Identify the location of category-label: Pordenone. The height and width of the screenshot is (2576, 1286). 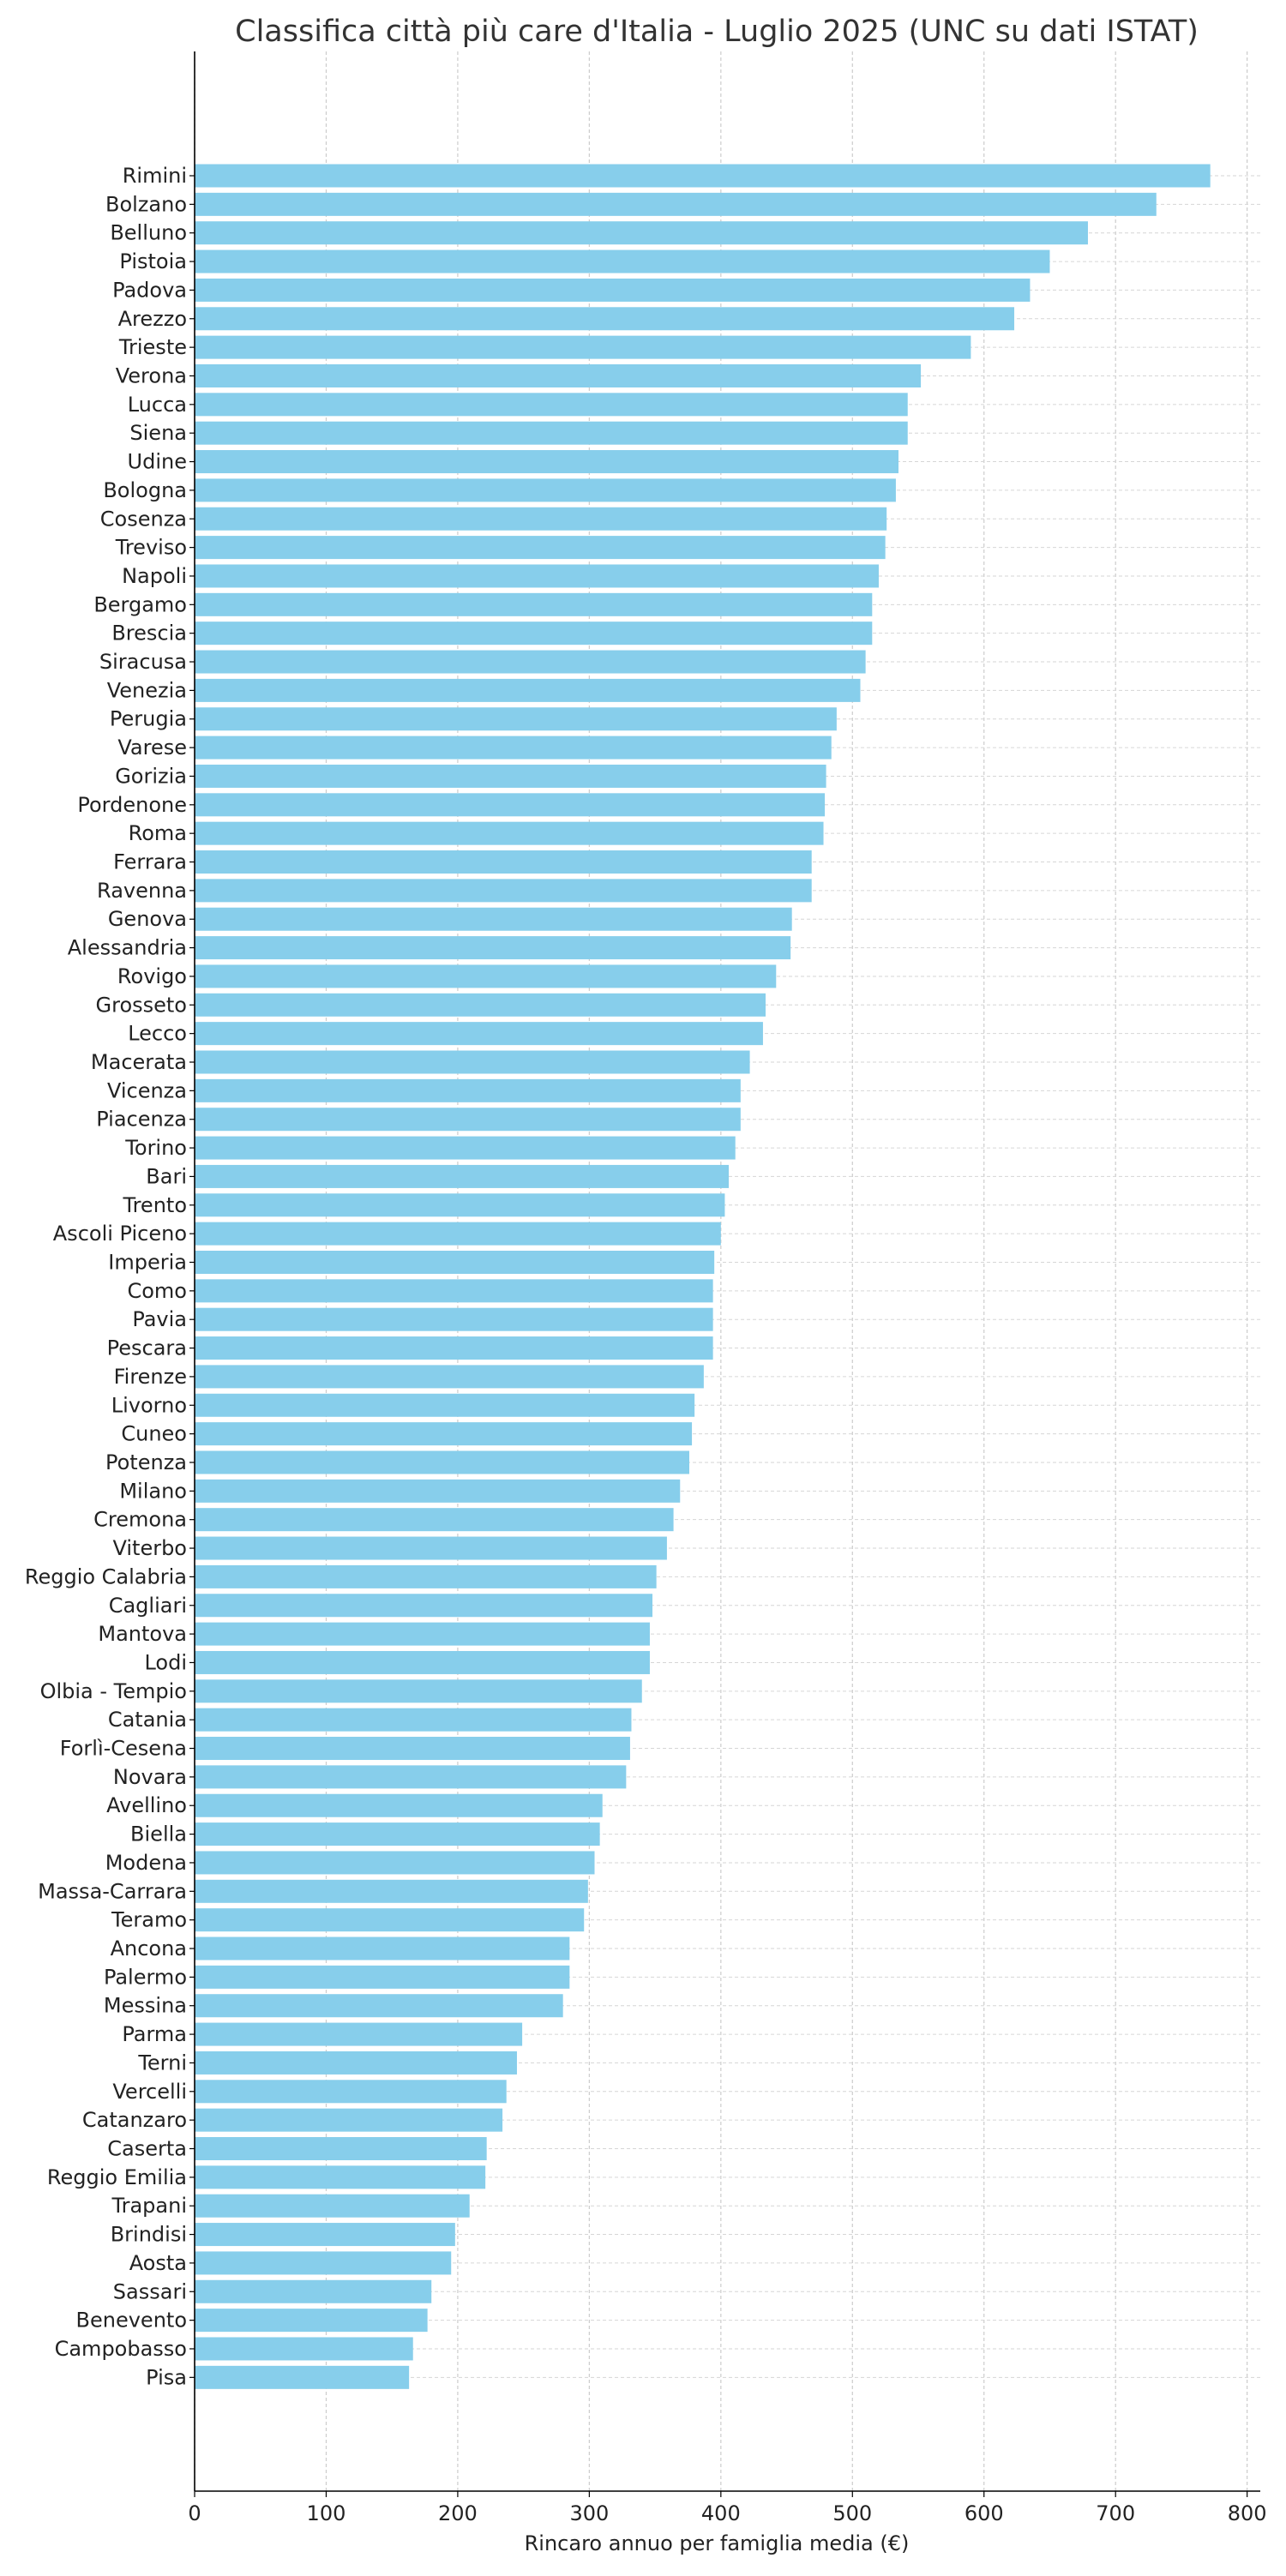
(132, 805).